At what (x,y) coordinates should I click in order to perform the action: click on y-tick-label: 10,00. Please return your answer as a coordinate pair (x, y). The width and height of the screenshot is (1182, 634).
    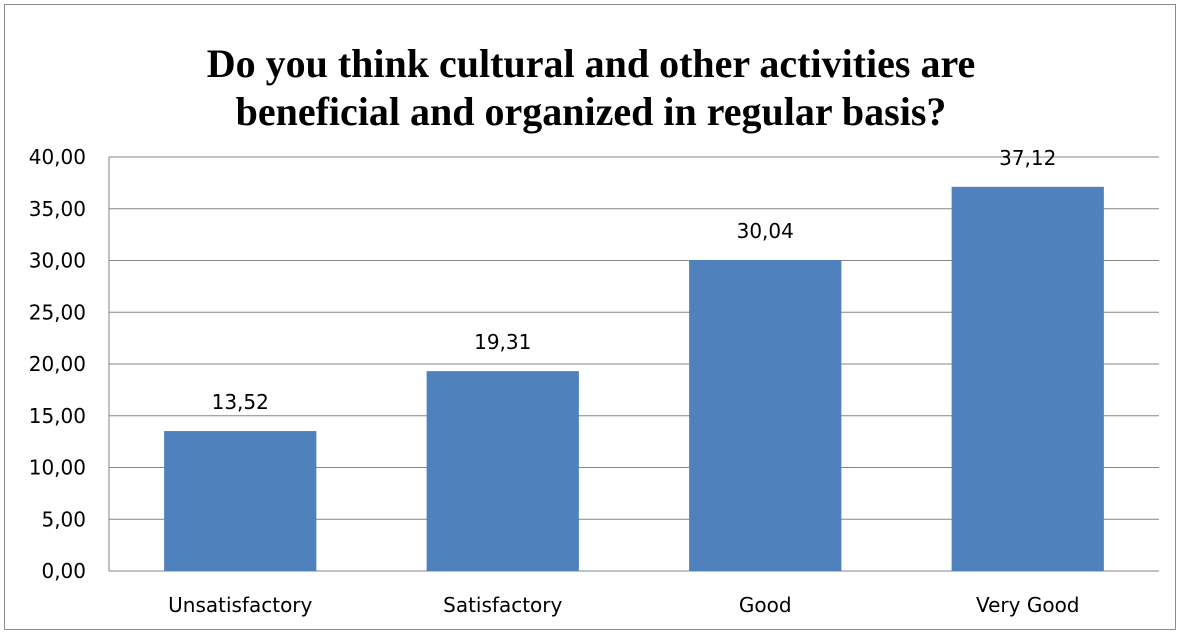
    Looking at the image, I should click on (57, 468).